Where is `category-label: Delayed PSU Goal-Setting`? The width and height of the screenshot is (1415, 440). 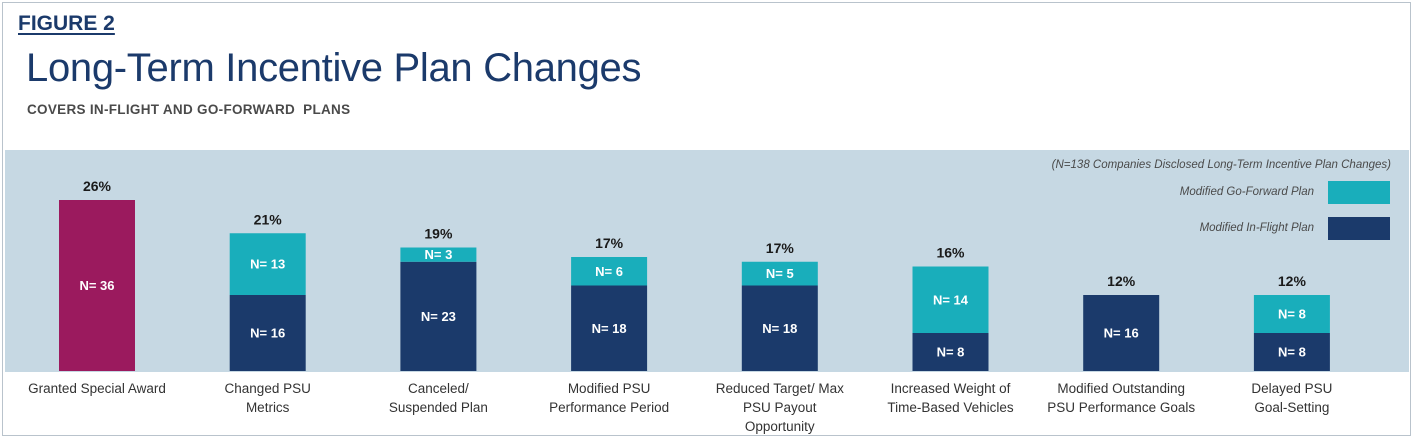 category-label: Delayed PSU Goal-Setting is located at coordinates (1292, 398).